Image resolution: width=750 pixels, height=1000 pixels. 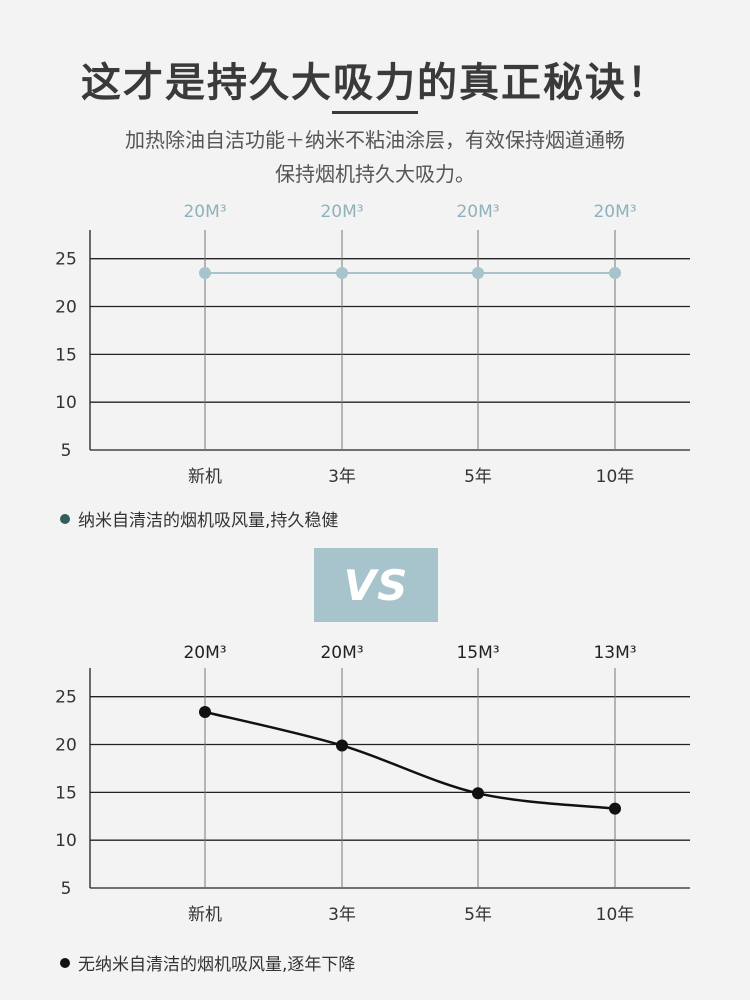 I want to click on legend-label: 无纳米自清洁的烟机吸风量,逐年下降, so click(x=217, y=965).